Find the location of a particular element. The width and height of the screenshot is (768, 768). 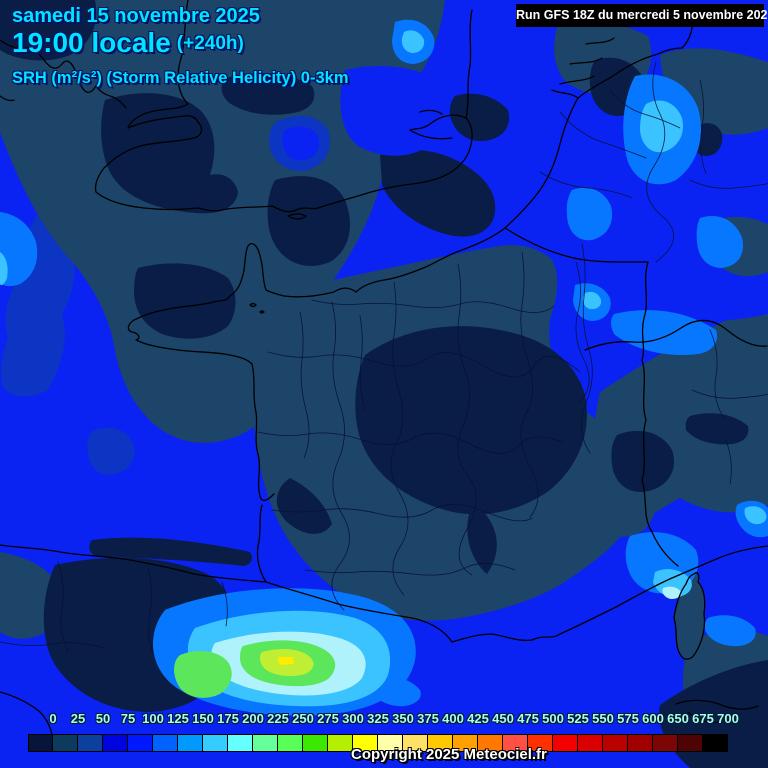

copyright-label: Copyright 2025 Meteociel.fr is located at coordinates (449, 754).